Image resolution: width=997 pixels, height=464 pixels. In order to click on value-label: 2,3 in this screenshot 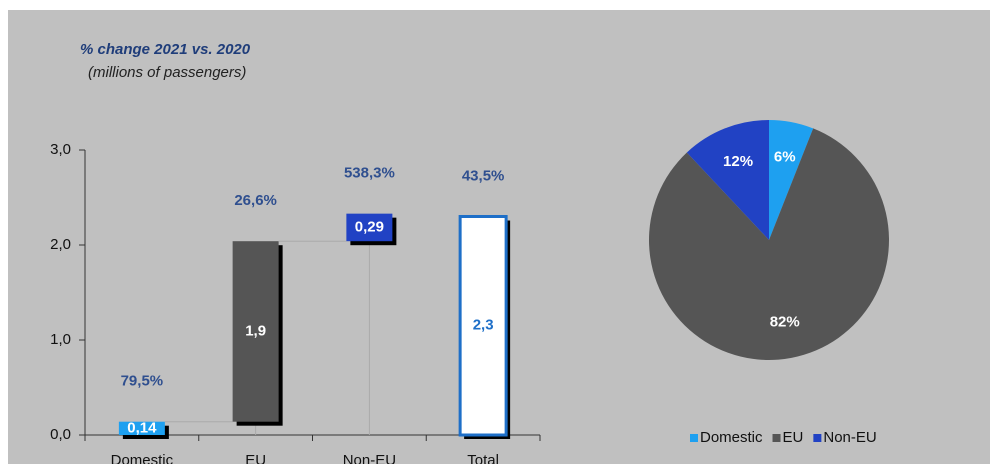, I will do `click(483, 325)`.